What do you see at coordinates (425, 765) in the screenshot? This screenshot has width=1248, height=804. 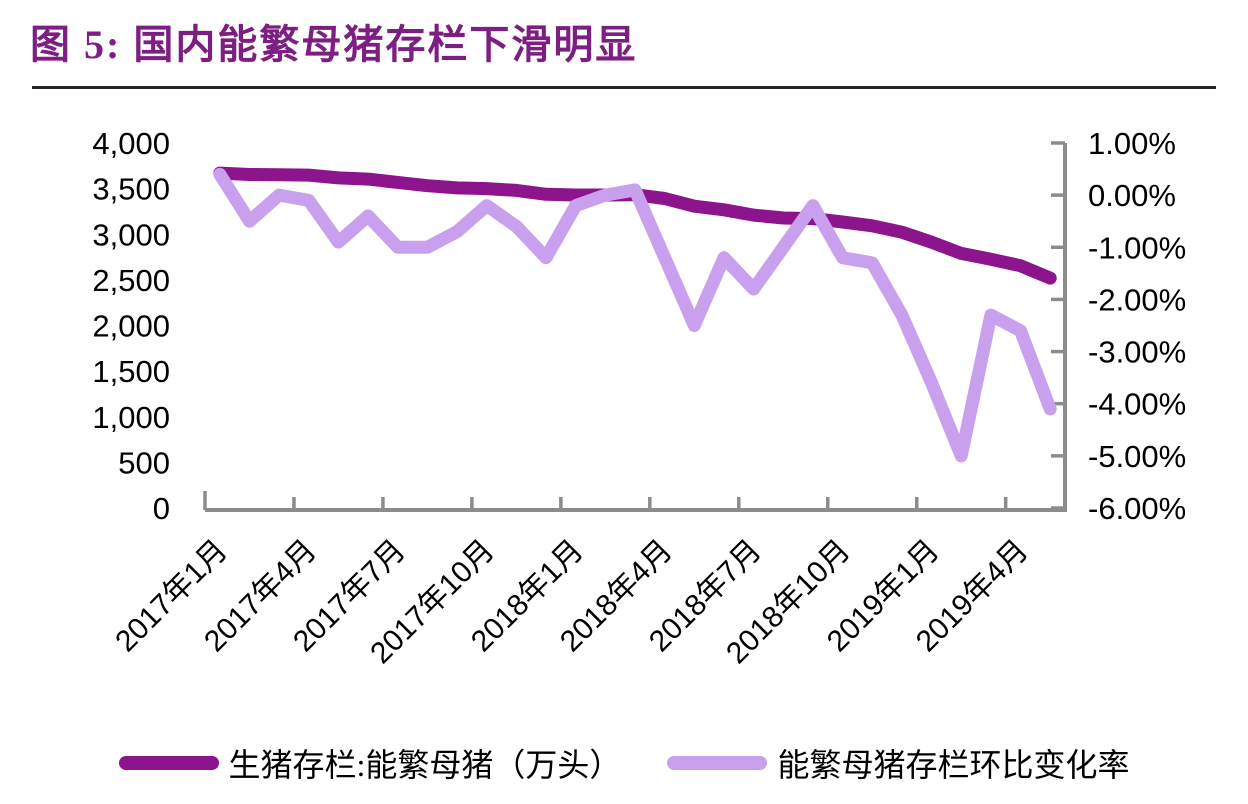 I see `legend-label-inventory: 生猪存栏:能繁母猪（万头）` at bounding box center [425, 765].